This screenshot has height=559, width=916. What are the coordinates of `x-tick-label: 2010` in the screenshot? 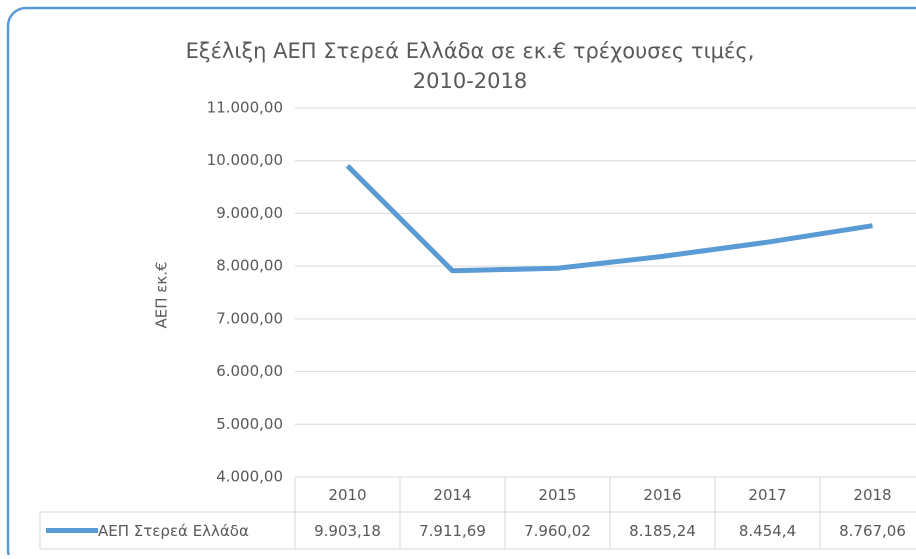 It's located at (347, 495).